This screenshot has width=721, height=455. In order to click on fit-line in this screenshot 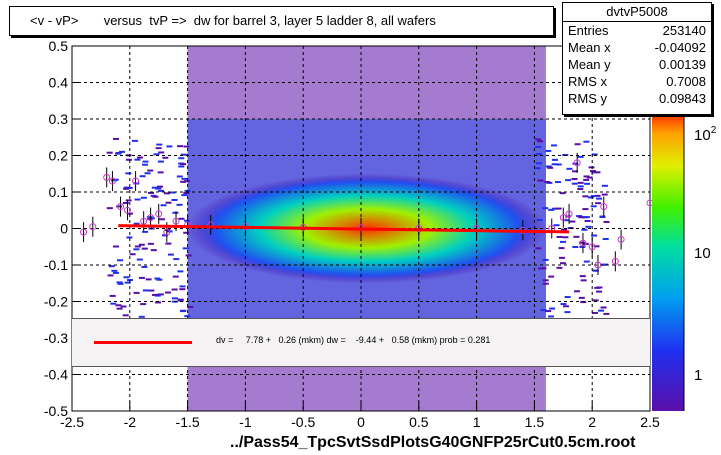, I will do `click(344, 229)`.